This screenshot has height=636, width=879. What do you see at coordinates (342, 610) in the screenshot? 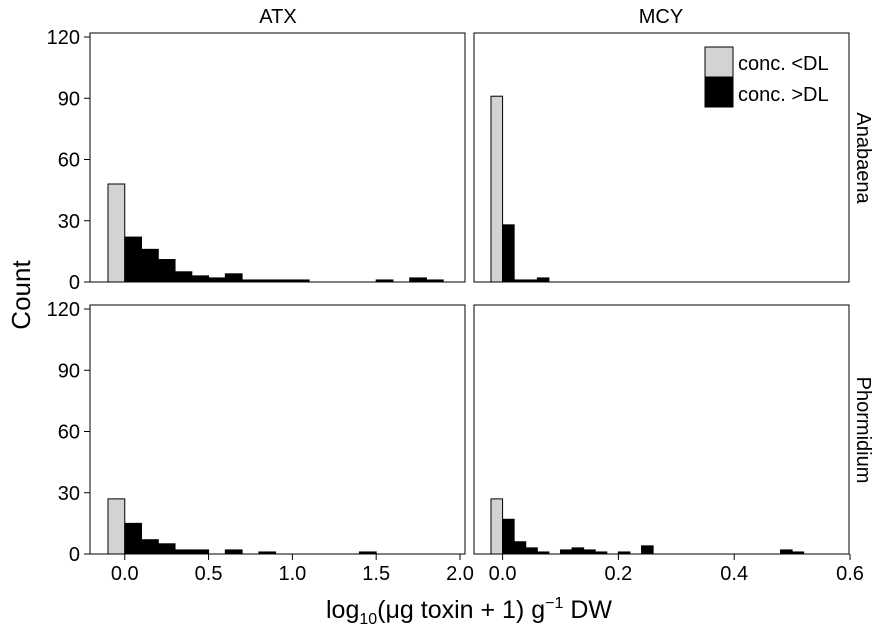
I see `x-axis-label-prefix: log` at bounding box center [342, 610].